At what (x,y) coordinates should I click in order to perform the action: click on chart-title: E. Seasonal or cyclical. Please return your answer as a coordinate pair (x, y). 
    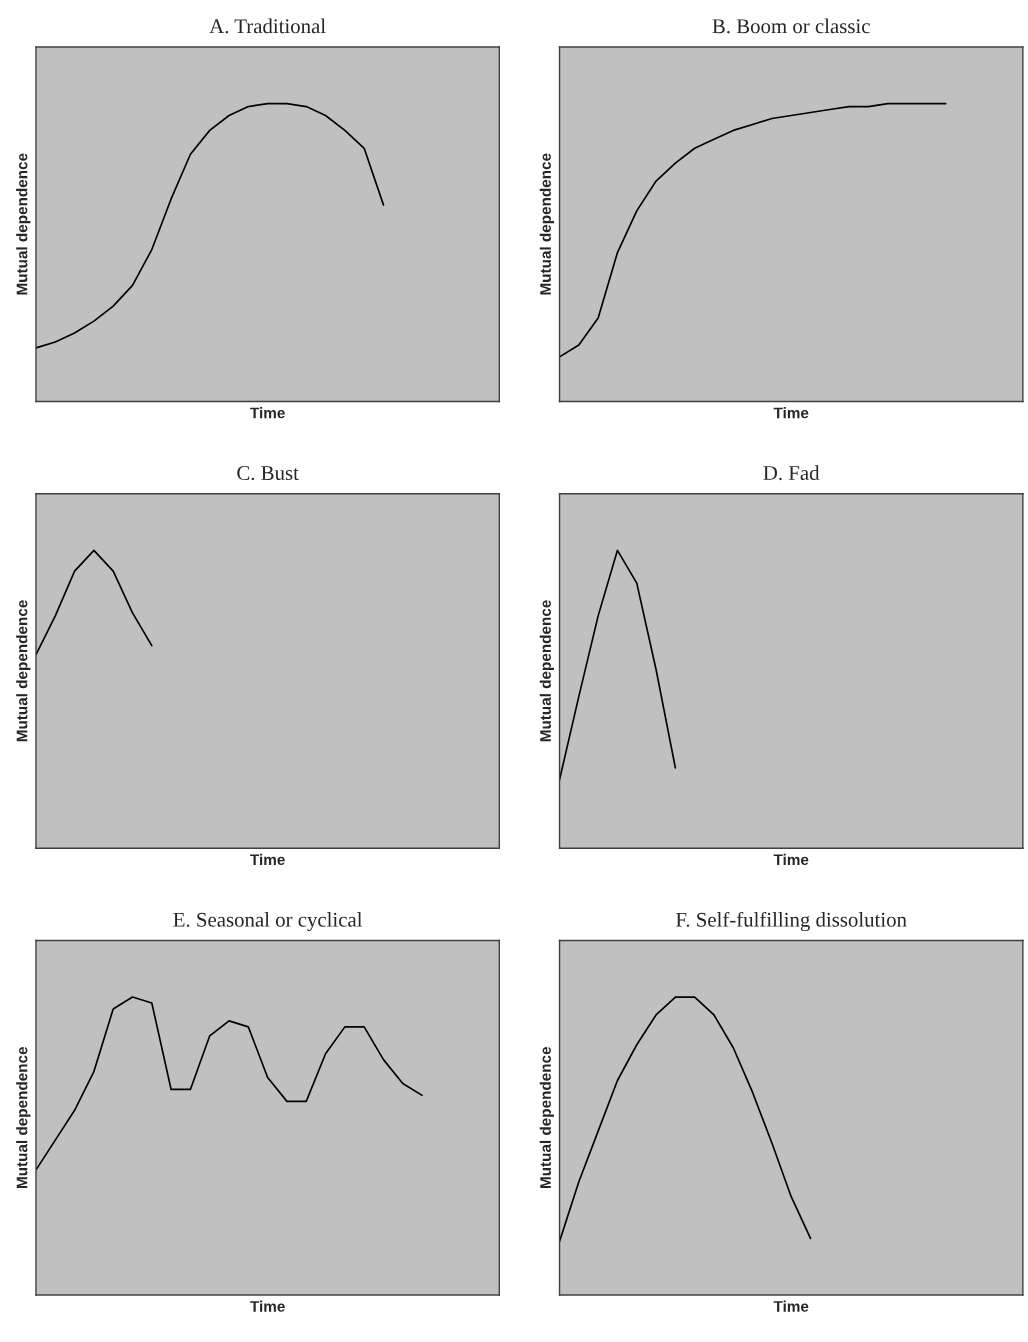
    Looking at the image, I should click on (268, 922).